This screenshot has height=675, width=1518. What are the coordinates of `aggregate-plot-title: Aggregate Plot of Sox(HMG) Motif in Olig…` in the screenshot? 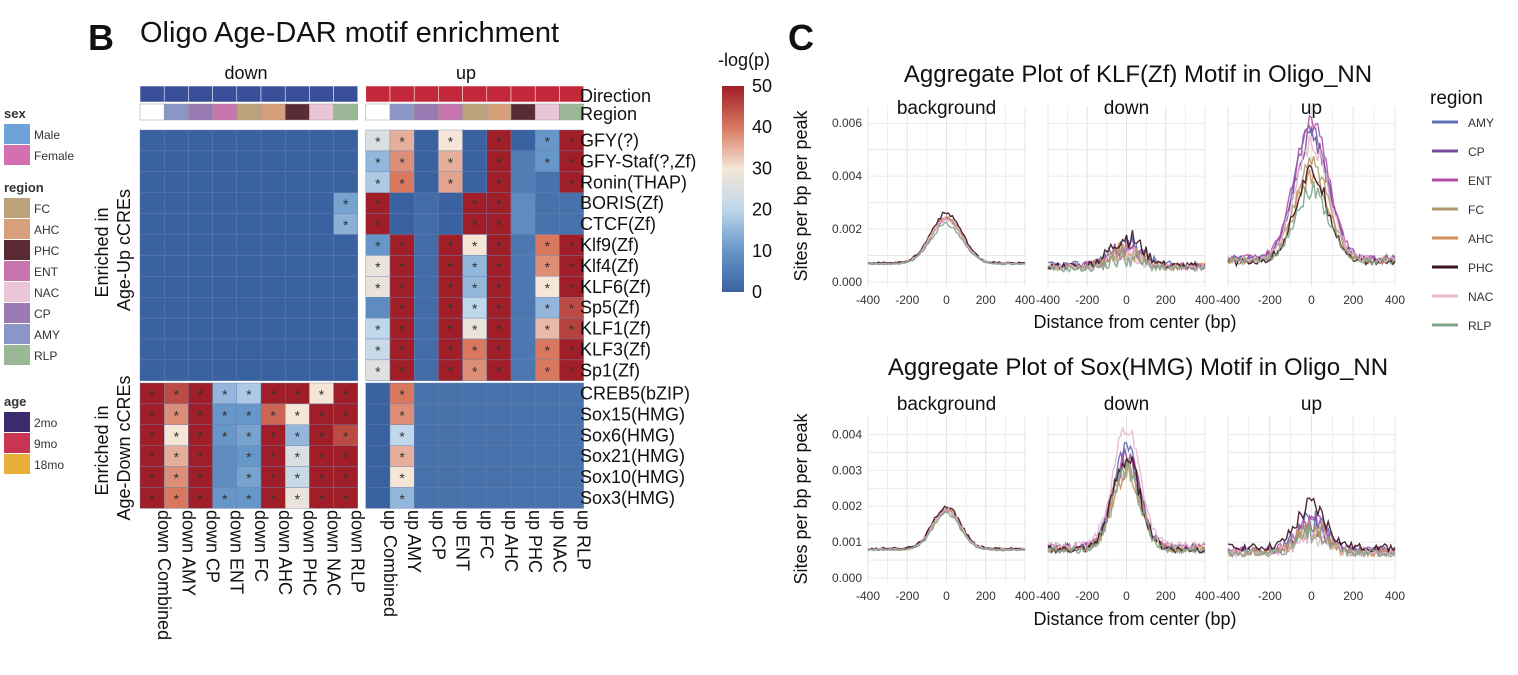 It's located at (1138, 367).